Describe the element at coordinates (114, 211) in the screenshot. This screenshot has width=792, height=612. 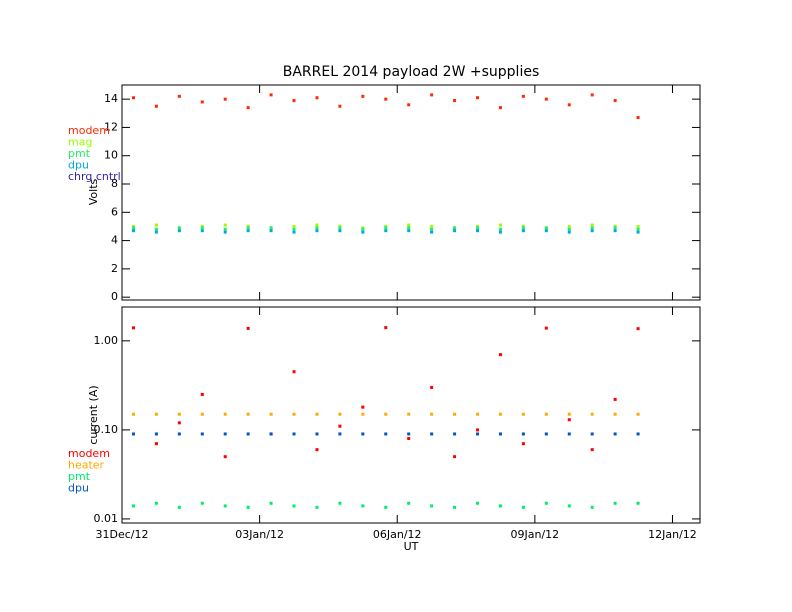
I see `y-tick-label: 6` at that location.